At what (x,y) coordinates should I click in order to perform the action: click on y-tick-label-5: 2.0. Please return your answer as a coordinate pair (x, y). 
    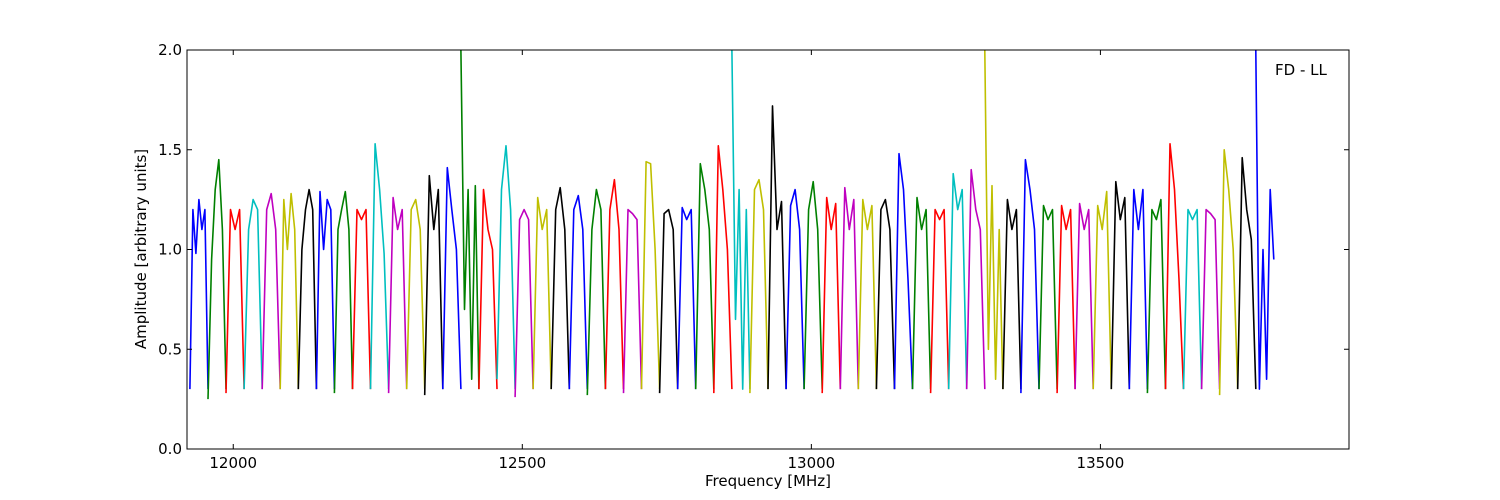
    Looking at the image, I should click on (170, 50).